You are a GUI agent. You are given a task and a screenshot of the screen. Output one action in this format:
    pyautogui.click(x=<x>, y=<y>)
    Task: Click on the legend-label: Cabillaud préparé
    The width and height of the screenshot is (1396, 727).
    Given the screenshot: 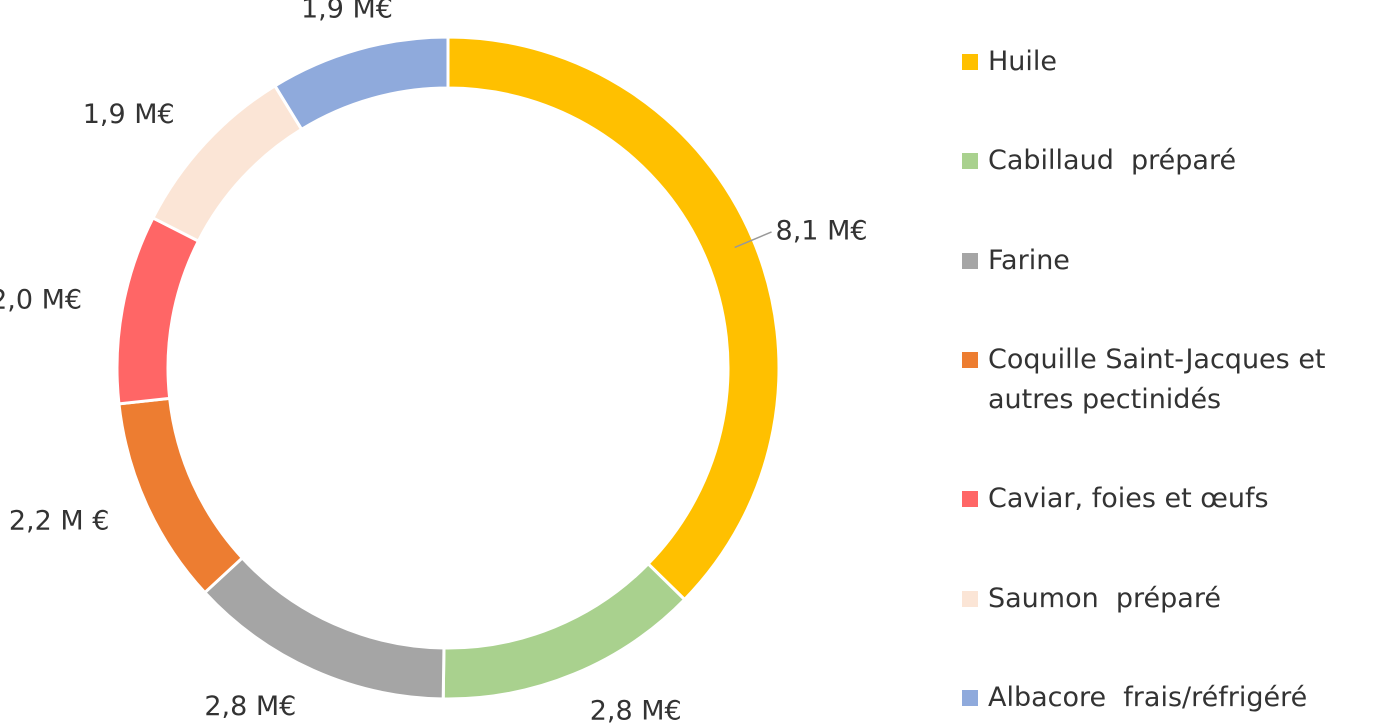 What is the action you would take?
    pyautogui.click(x=1112, y=161)
    